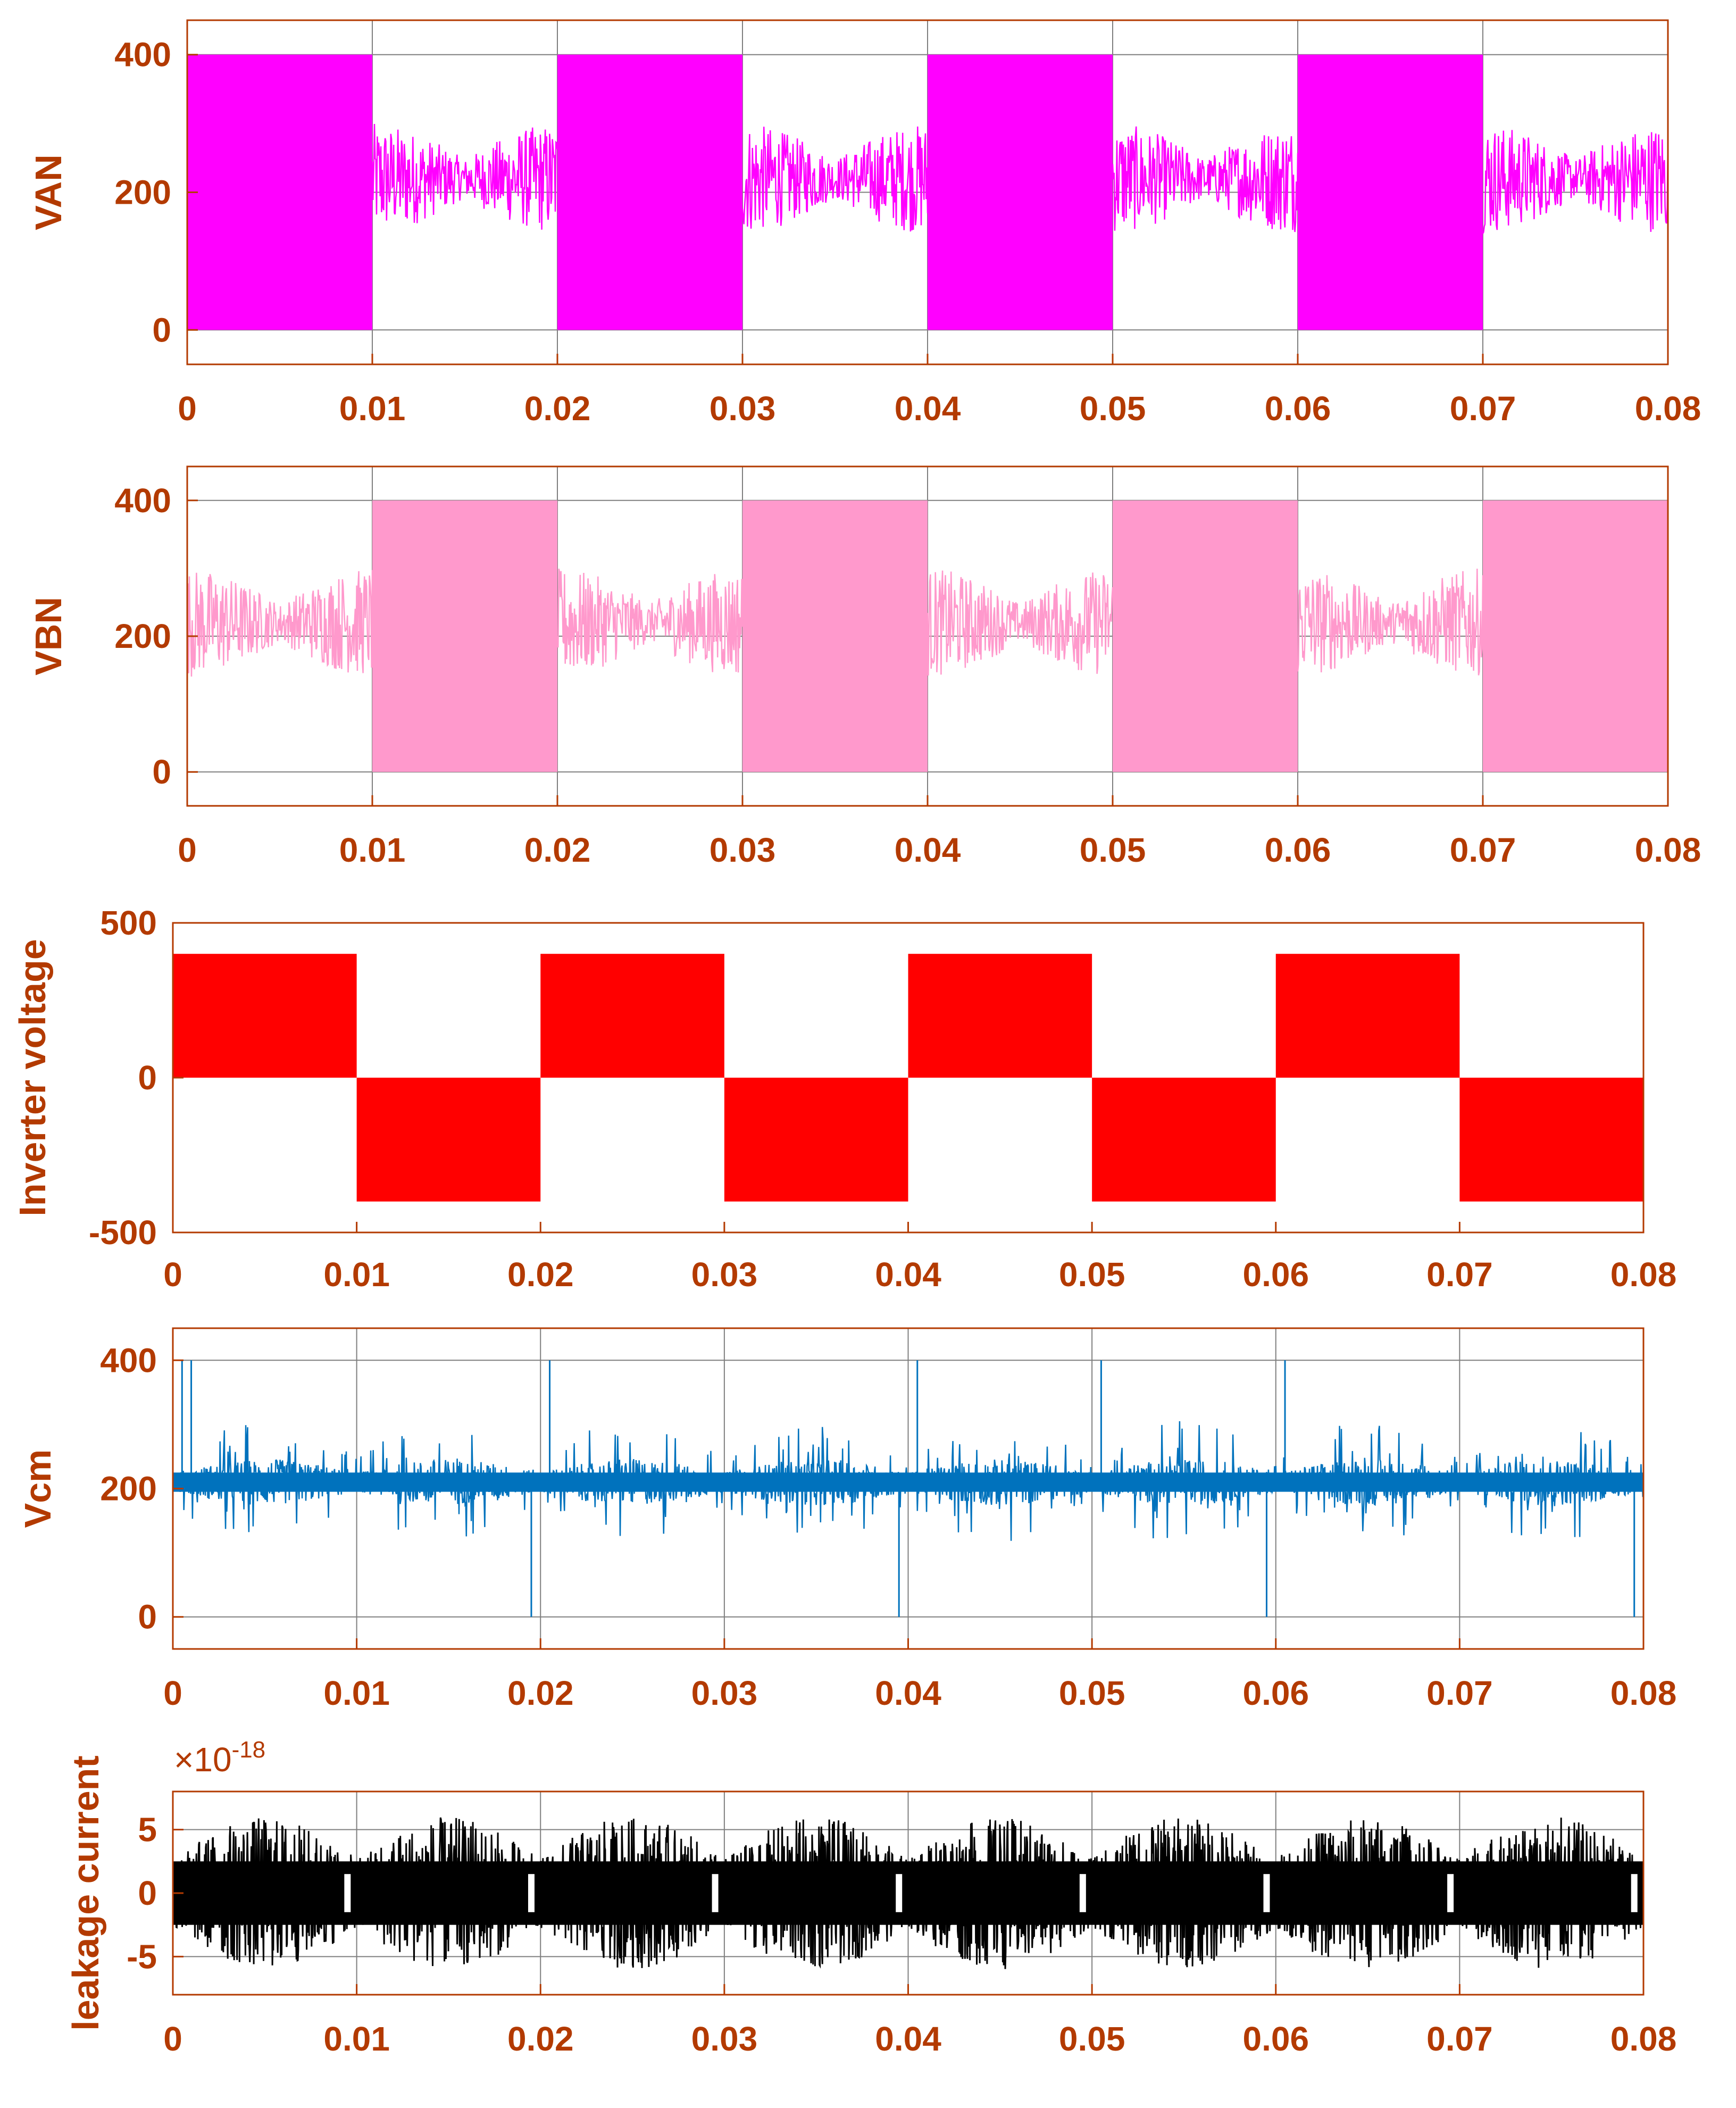 The image size is (1736, 2108). What do you see at coordinates (136, 1078) in the screenshot?
I see `y-axis: -500 0 500` at bounding box center [136, 1078].